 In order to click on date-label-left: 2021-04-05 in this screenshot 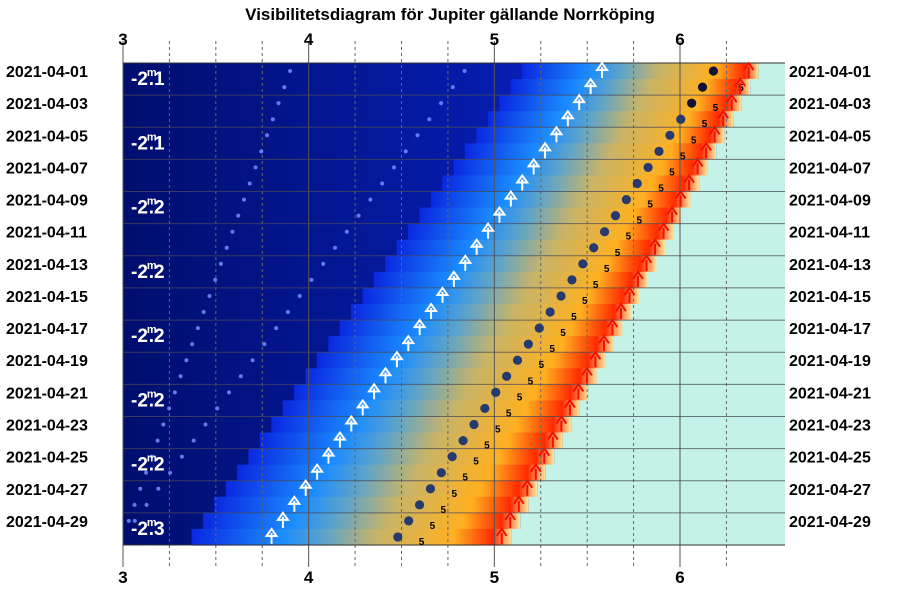, I will do `click(47, 136)`.